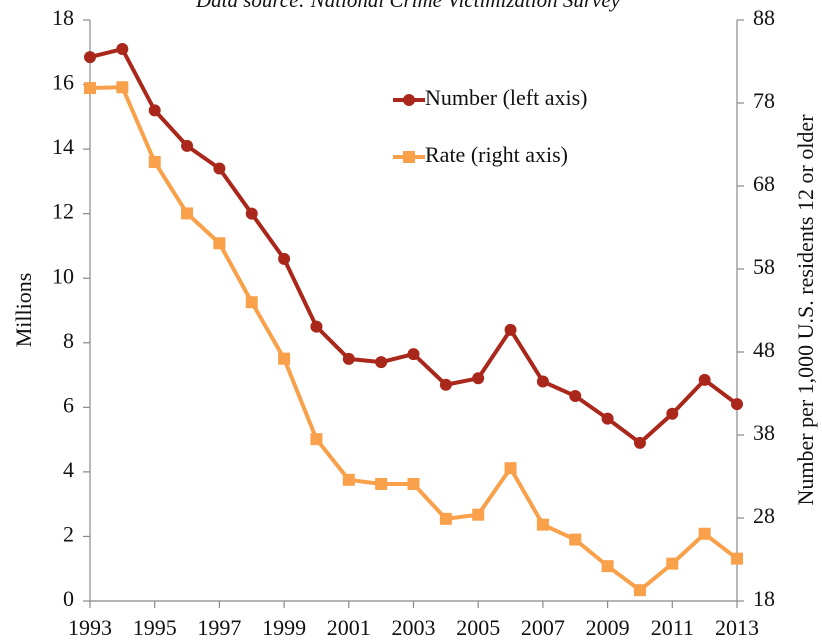  Describe the element at coordinates (284, 627) in the screenshot. I see `x-tick-label: 1999` at that location.